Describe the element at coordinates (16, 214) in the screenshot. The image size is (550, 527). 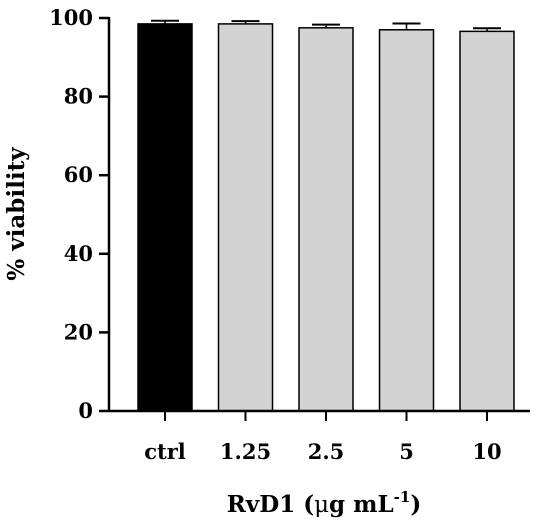
I see `y-axis-title: % viability` at that location.